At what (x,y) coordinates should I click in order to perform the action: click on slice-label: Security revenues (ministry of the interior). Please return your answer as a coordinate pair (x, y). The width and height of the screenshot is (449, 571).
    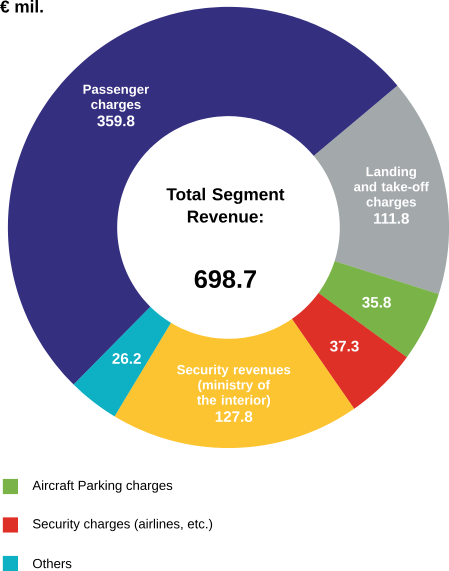
    Looking at the image, I should click on (233, 386).